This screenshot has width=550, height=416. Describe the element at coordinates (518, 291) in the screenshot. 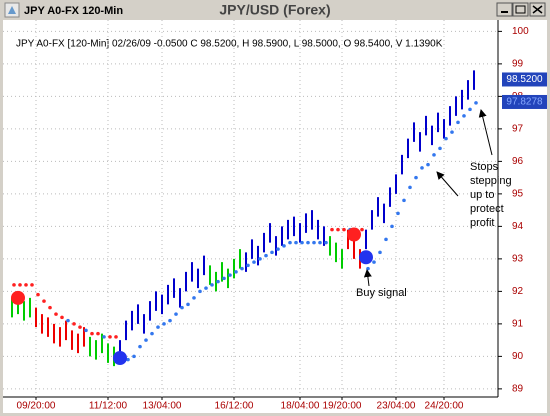

I see `y-tick-label: 92` at that location.